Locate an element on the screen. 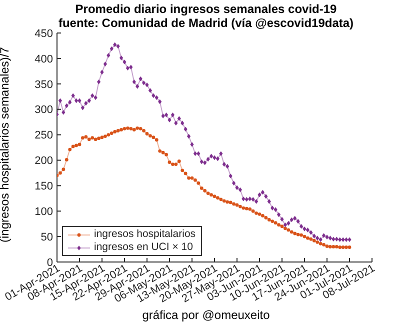 The height and width of the screenshot is (329, 412). legend-label: ingresos hospitalarios is located at coordinates (145, 234).